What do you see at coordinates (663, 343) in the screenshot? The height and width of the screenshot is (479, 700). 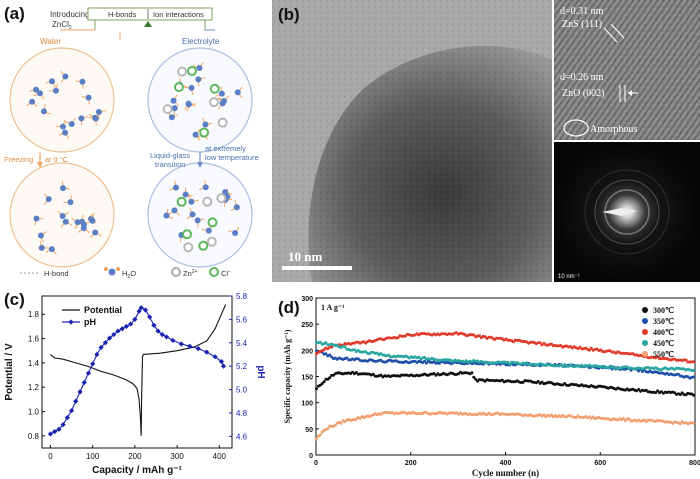 I see `legend-label: 450℃` at bounding box center [663, 343].